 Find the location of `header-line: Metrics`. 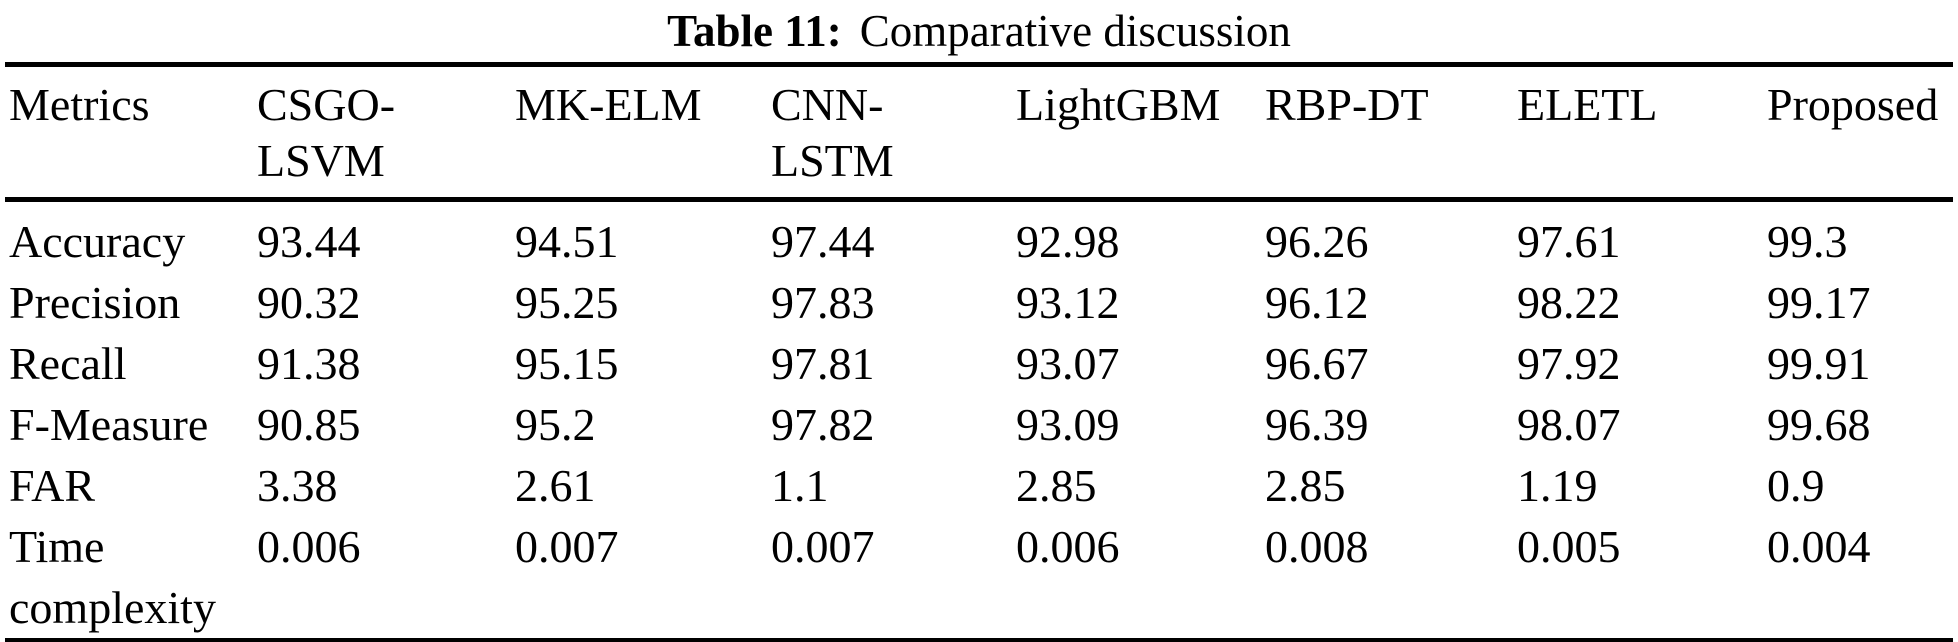

header-line: Metrics is located at coordinates (79, 104).